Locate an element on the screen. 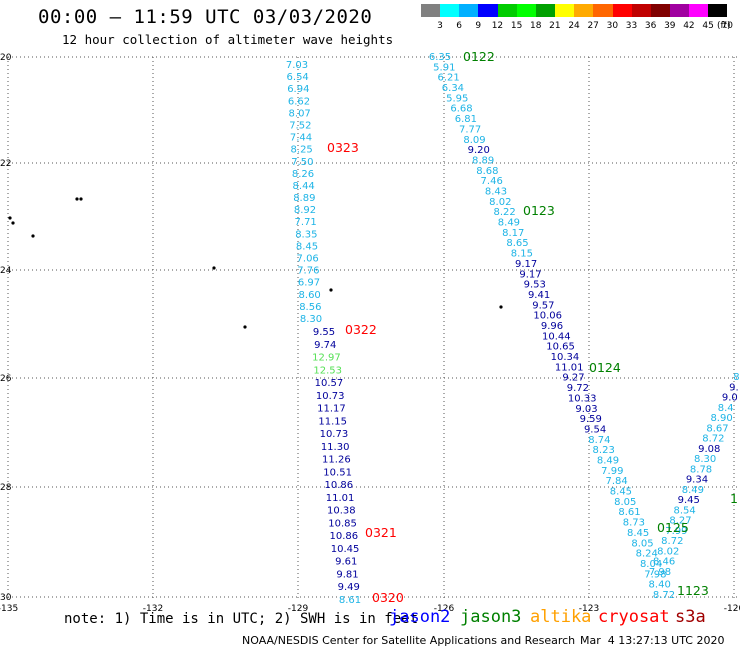 Image resolution: width=740 pixels, height=650 pixels. wave-height-value: 8.26 is located at coordinates (303, 174).